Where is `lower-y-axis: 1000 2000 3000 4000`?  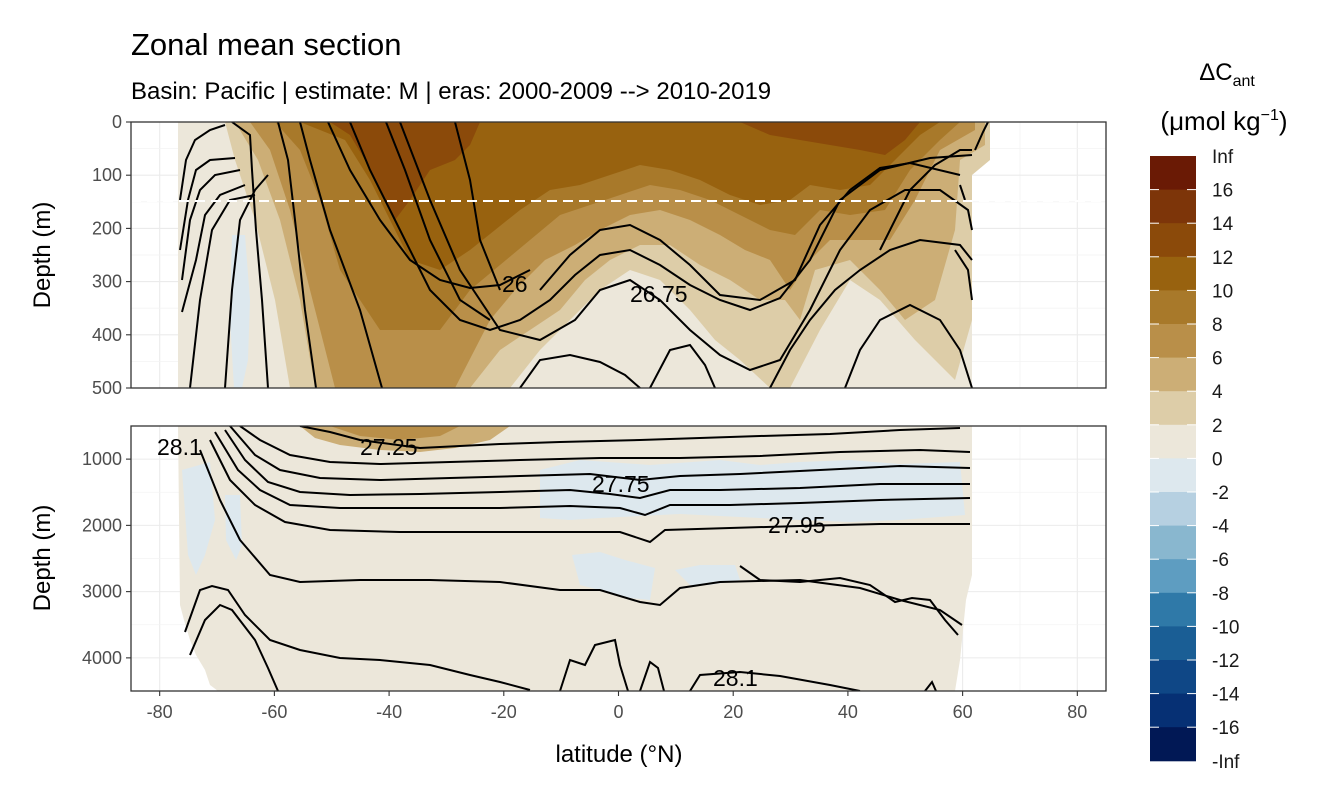 lower-y-axis: 1000 2000 3000 4000 is located at coordinates (106, 558).